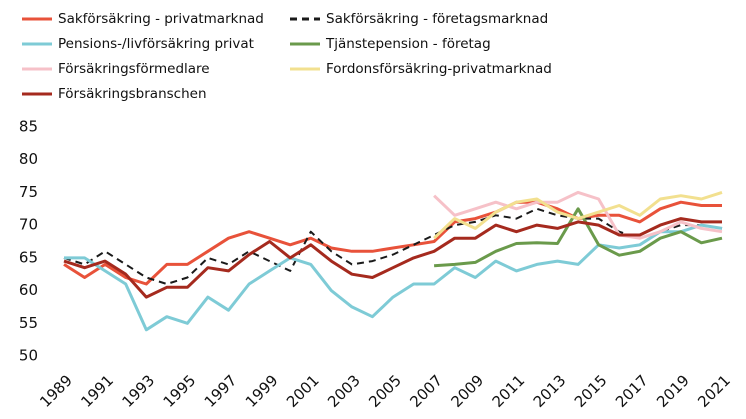  Describe the element at coordinates (156, 44) in the screenshot. I see `legend-label: Pensions-/livförsäkring privat` at that location.